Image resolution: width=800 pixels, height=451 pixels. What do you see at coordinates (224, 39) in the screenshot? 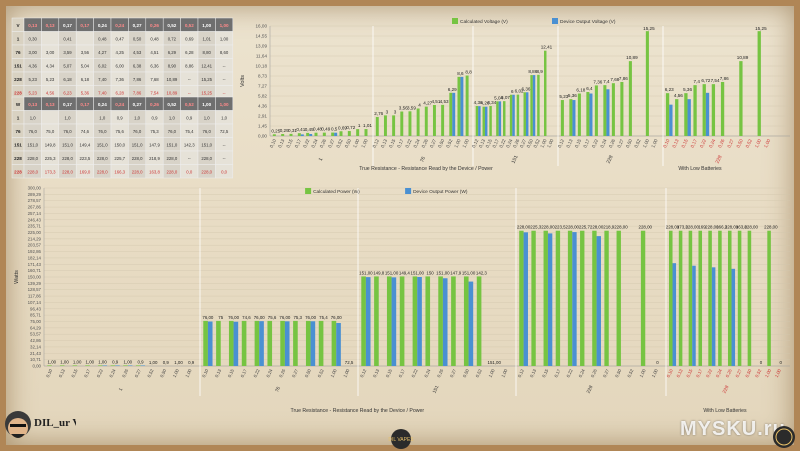
I see `table-cell-value: 1,00` at bounding box center [224, 39].